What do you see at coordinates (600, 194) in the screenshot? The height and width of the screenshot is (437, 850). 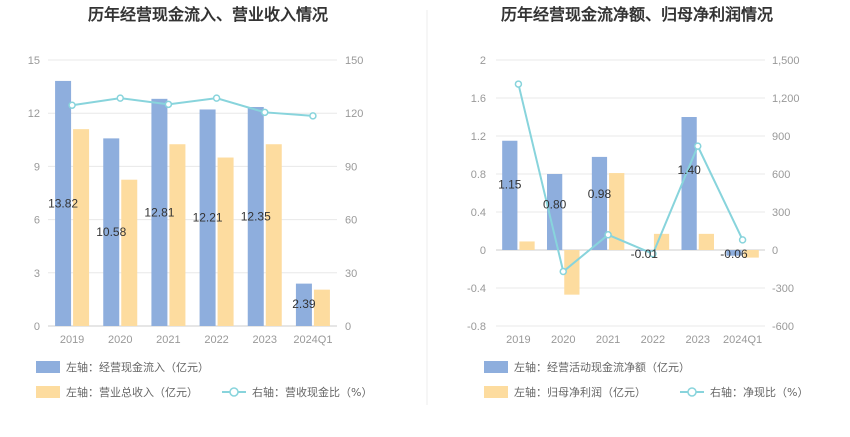 I see `data-label: 0.98` at bounding box center [600, 194].